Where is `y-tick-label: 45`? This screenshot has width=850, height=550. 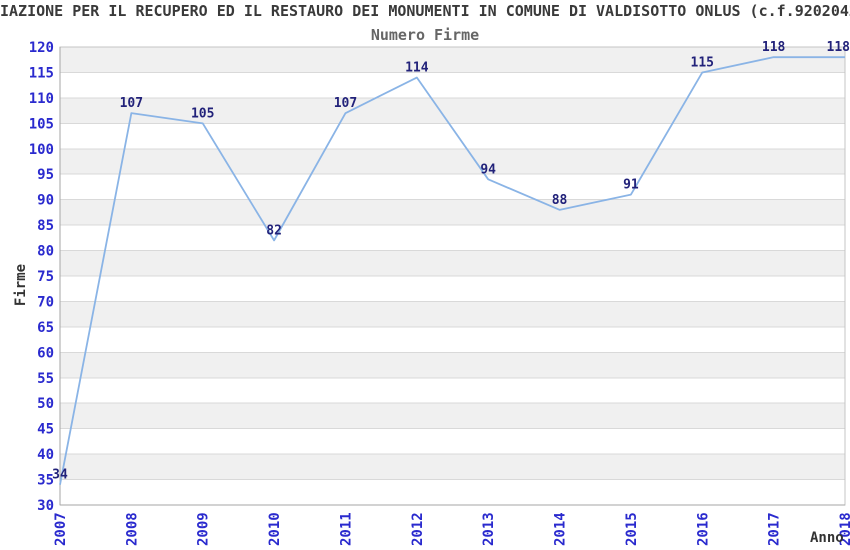 y-tick-label: 45 is located at coordinates (45, 430).